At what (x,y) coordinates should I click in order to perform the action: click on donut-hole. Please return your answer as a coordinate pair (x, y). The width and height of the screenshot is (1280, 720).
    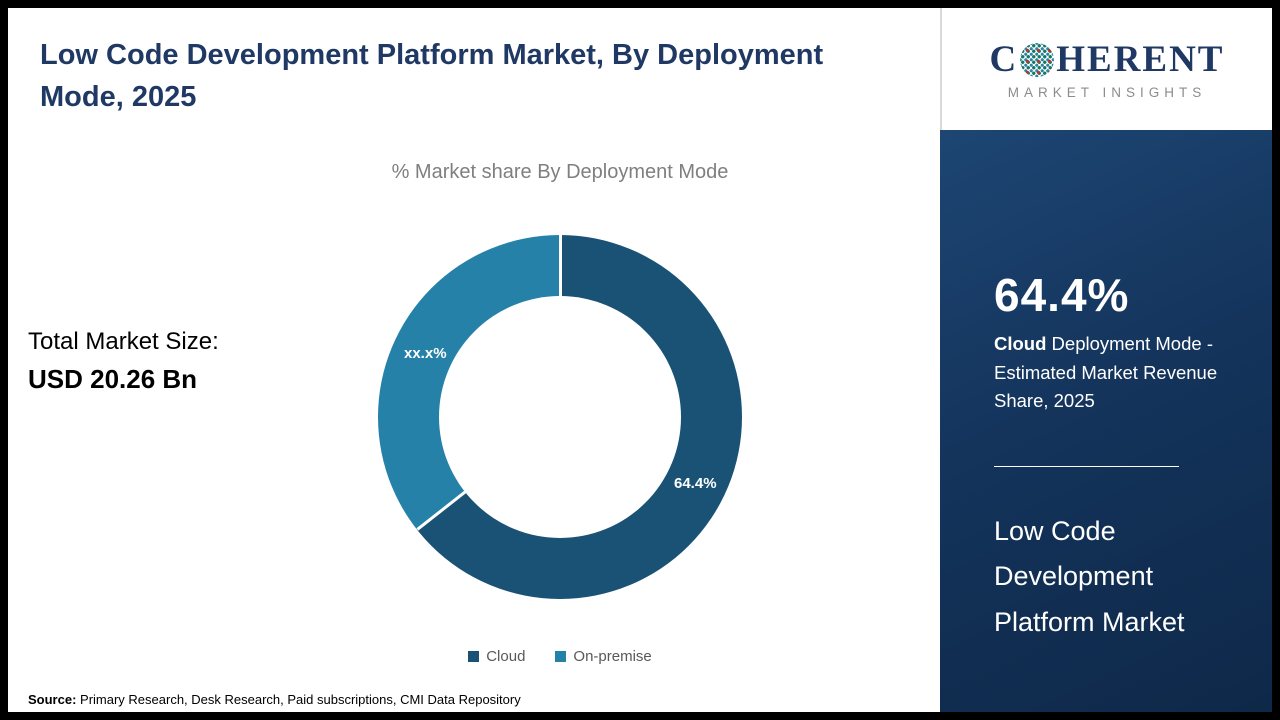
    Looking at the image, I should click on (560, 417).